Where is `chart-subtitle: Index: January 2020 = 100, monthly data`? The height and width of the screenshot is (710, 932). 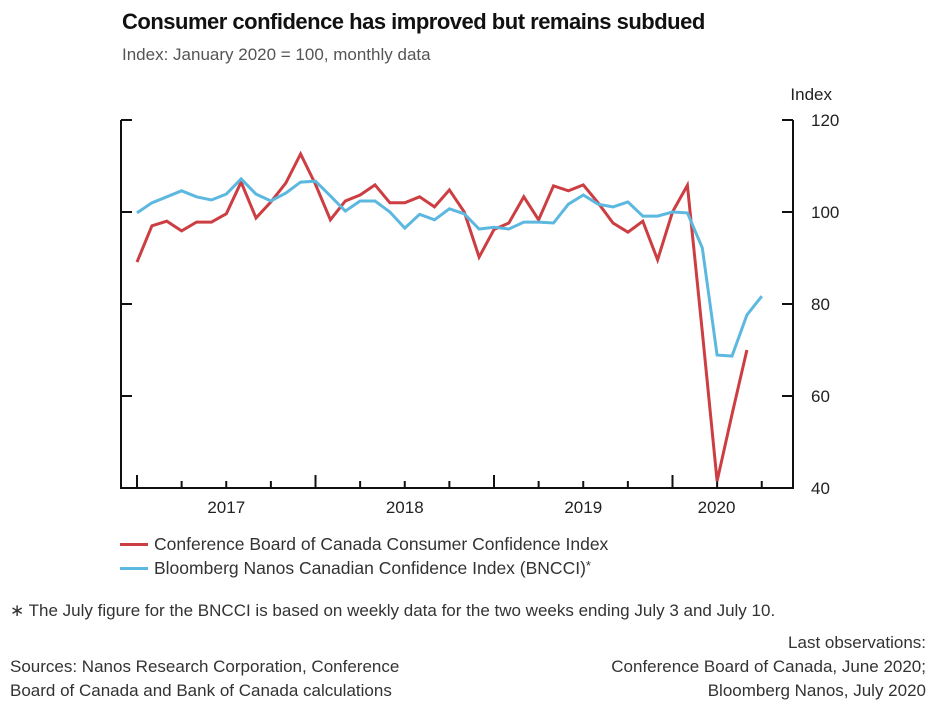 chart-subtitle: Index: January 2020 = 100, monthly data is located at coordinates (276, 54).